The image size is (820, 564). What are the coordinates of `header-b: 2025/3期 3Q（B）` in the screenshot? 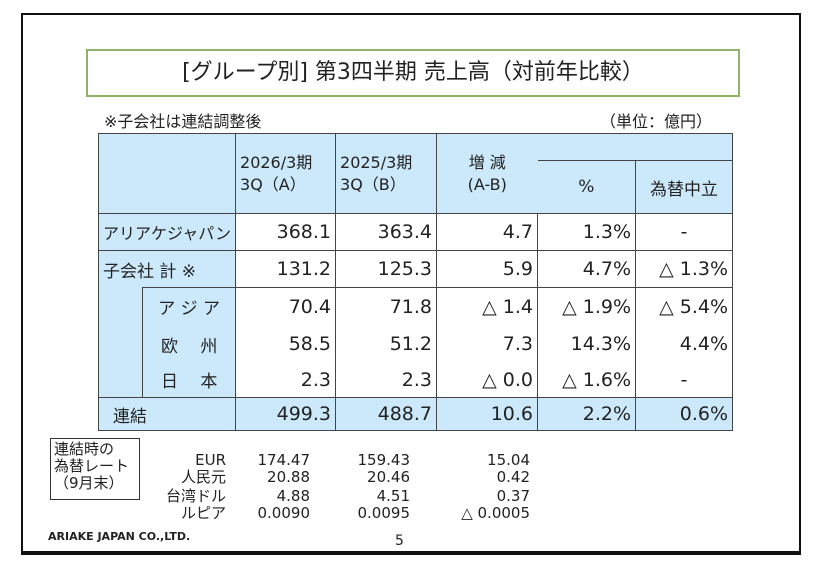 It's located at (386, 173).